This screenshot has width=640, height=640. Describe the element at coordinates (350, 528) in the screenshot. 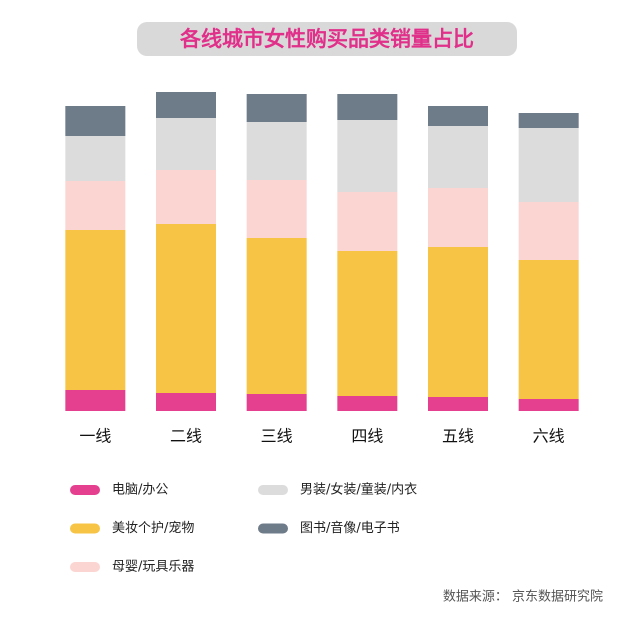

I see `legend-label: 图书/音像/电子书` at that location.